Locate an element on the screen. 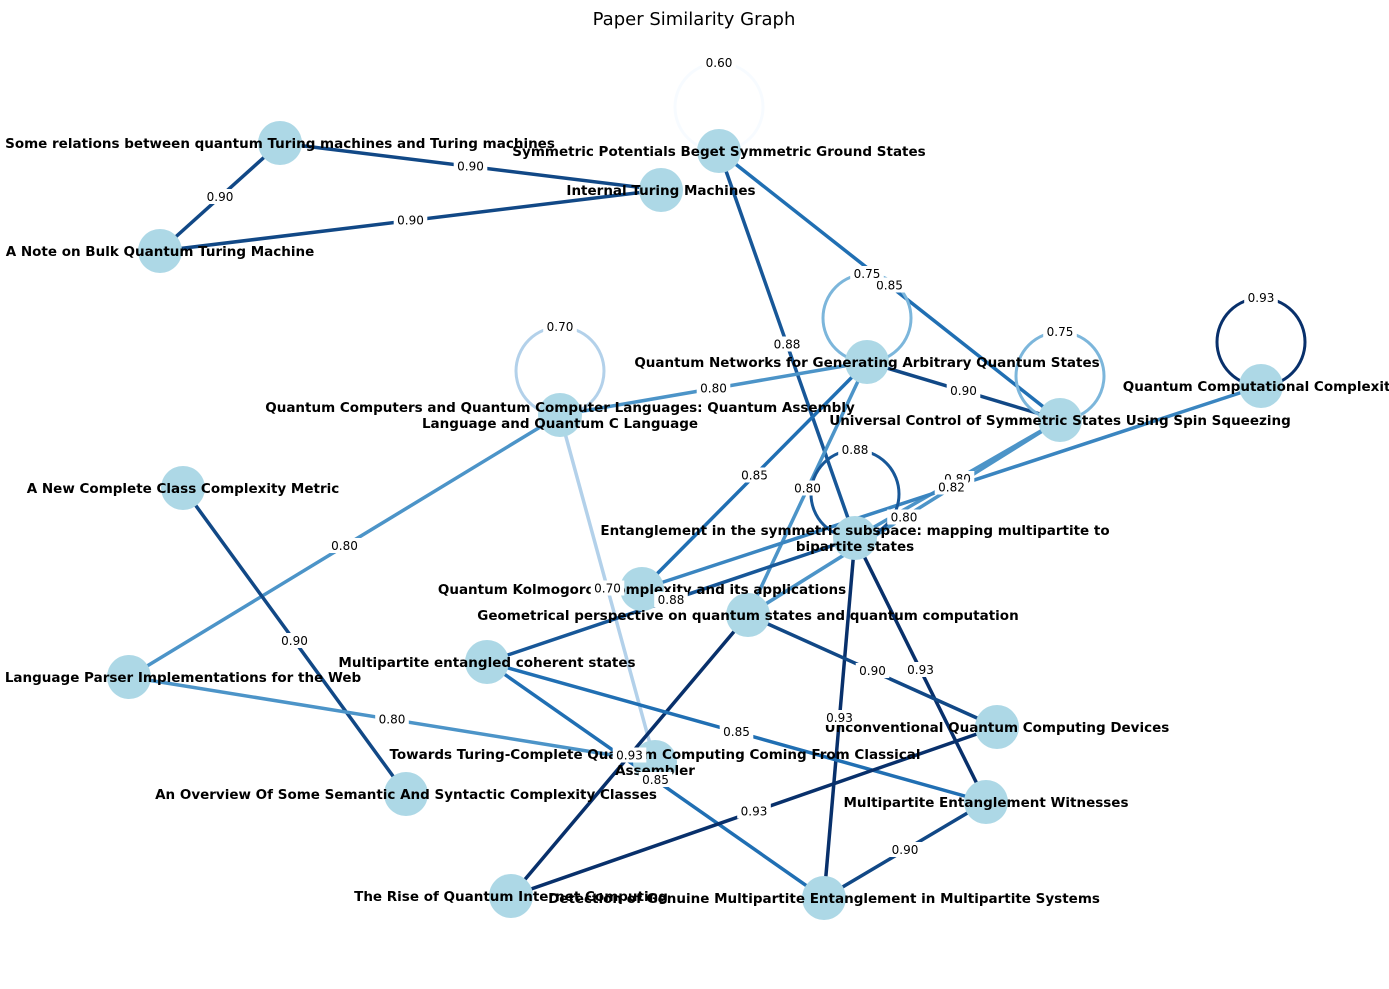  edge-weight-label: 0.88 is located at coordinates (855, 449).